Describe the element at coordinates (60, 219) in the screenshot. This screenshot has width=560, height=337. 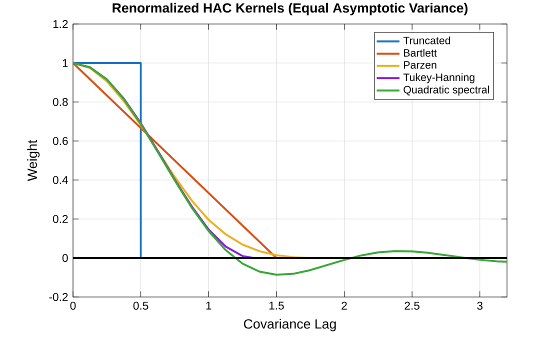
I see `y-tick-label: 0.2` at that location.